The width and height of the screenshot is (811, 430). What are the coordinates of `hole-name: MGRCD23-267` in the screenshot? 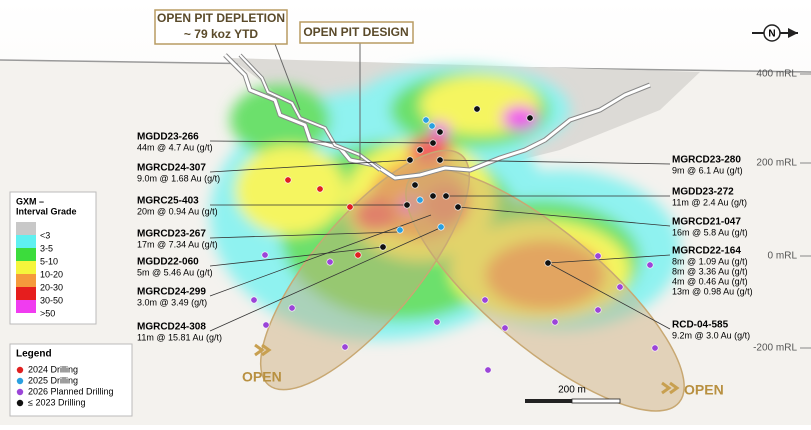 It's located at (171, 234).